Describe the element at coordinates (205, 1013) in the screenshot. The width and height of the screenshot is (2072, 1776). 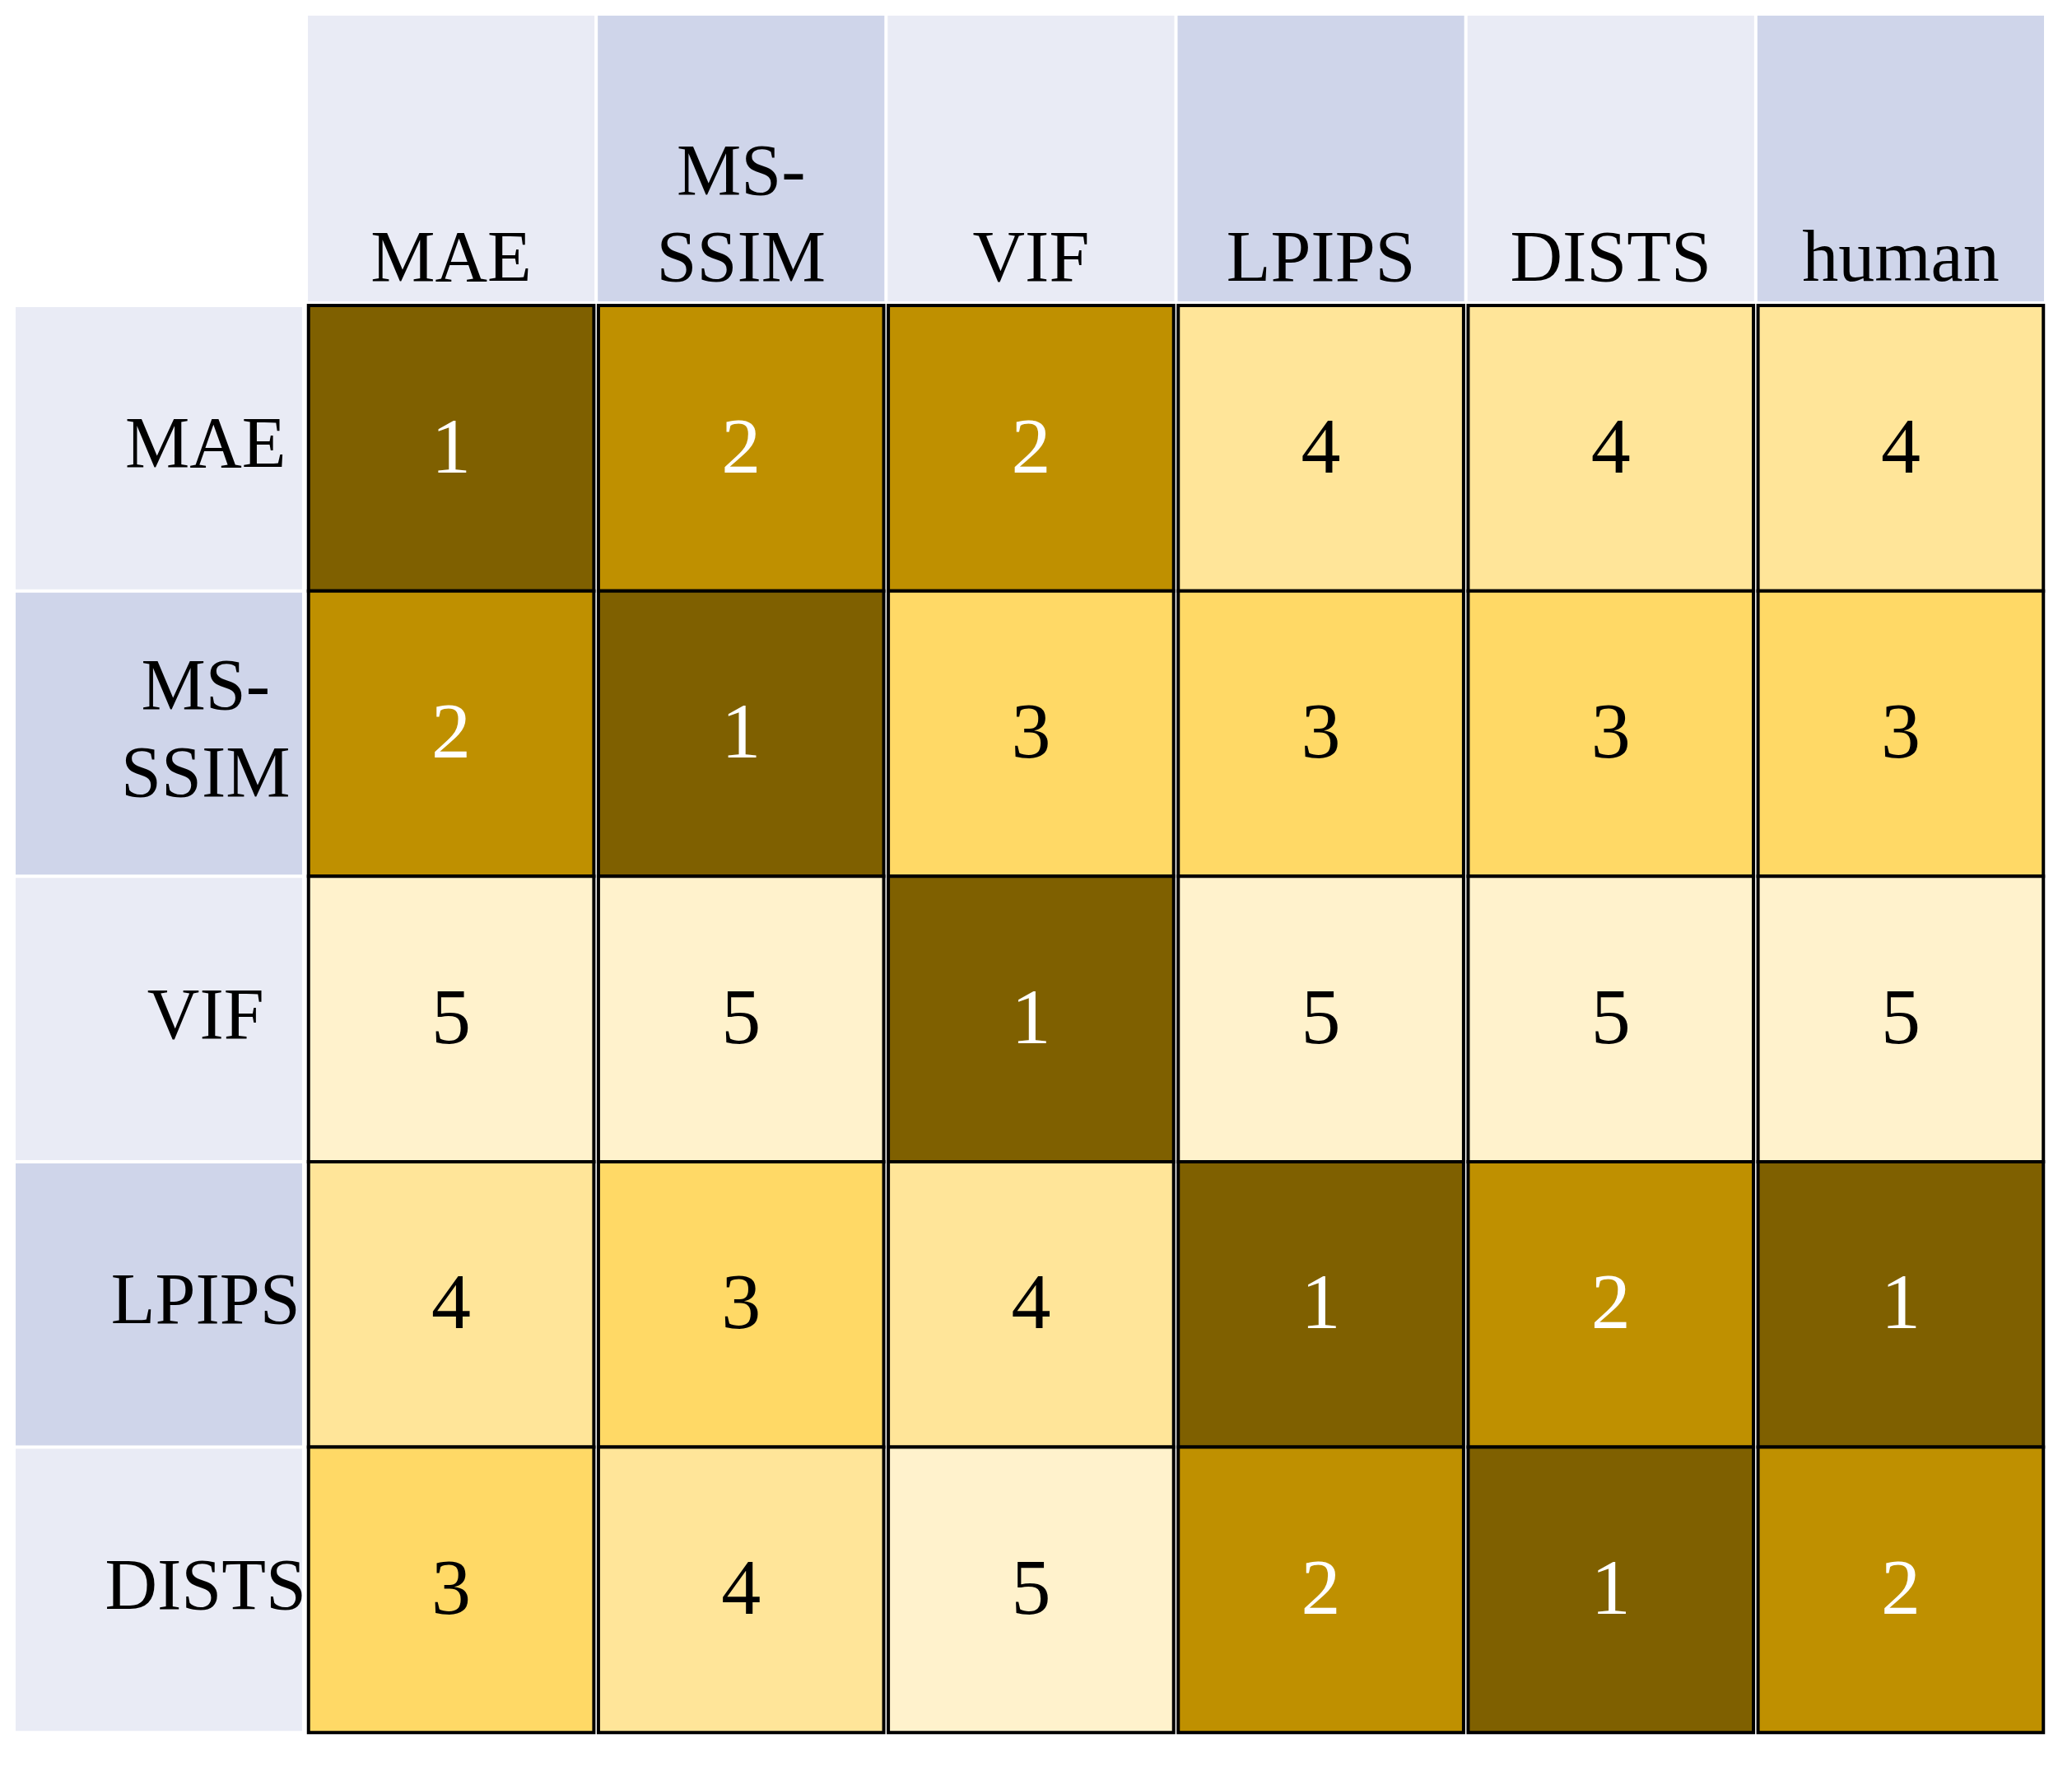
I see `y-tick-label: VIF` at that location.